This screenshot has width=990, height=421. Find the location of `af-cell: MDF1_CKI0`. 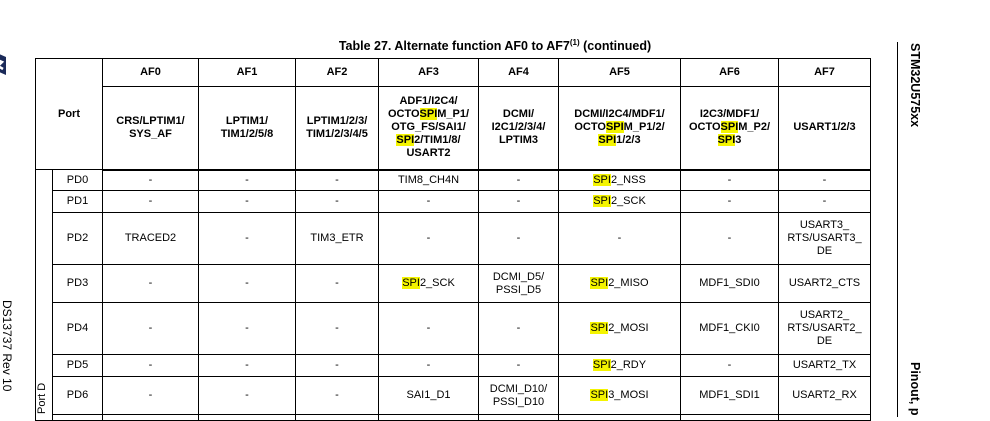

af-cell: MDF1_CKI0 is located at coordinates (729, 328).